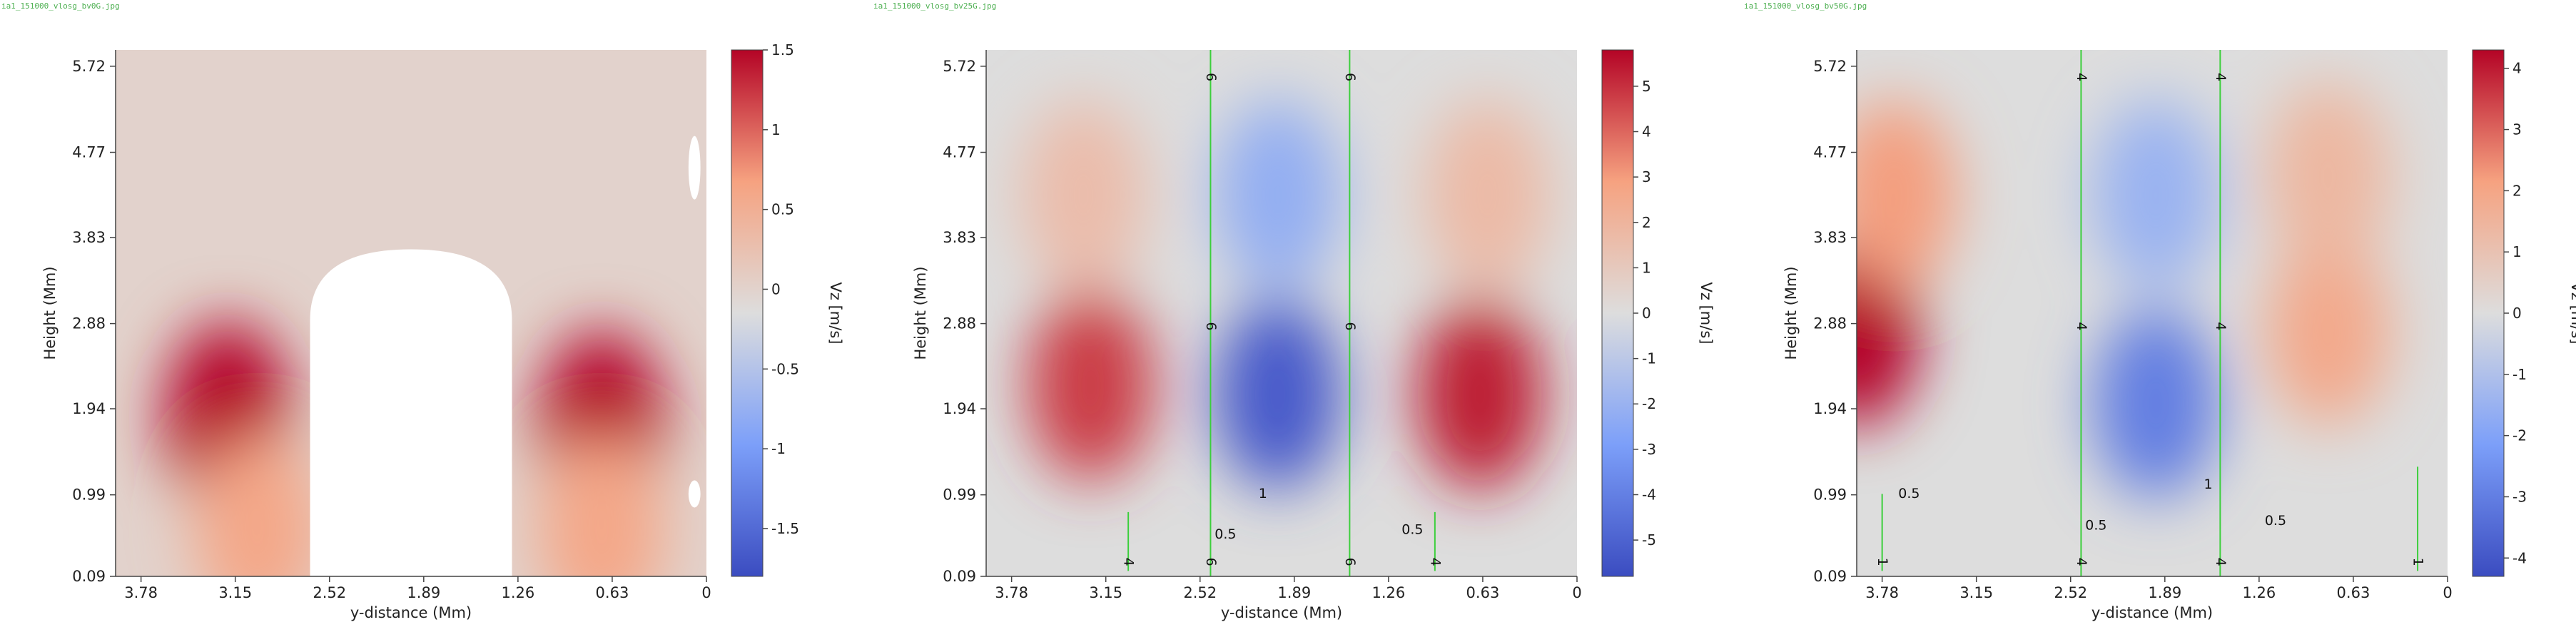 The image size is (2576, 642). I want to click on colorbar-tick-label: -4, so click(1649, 494).